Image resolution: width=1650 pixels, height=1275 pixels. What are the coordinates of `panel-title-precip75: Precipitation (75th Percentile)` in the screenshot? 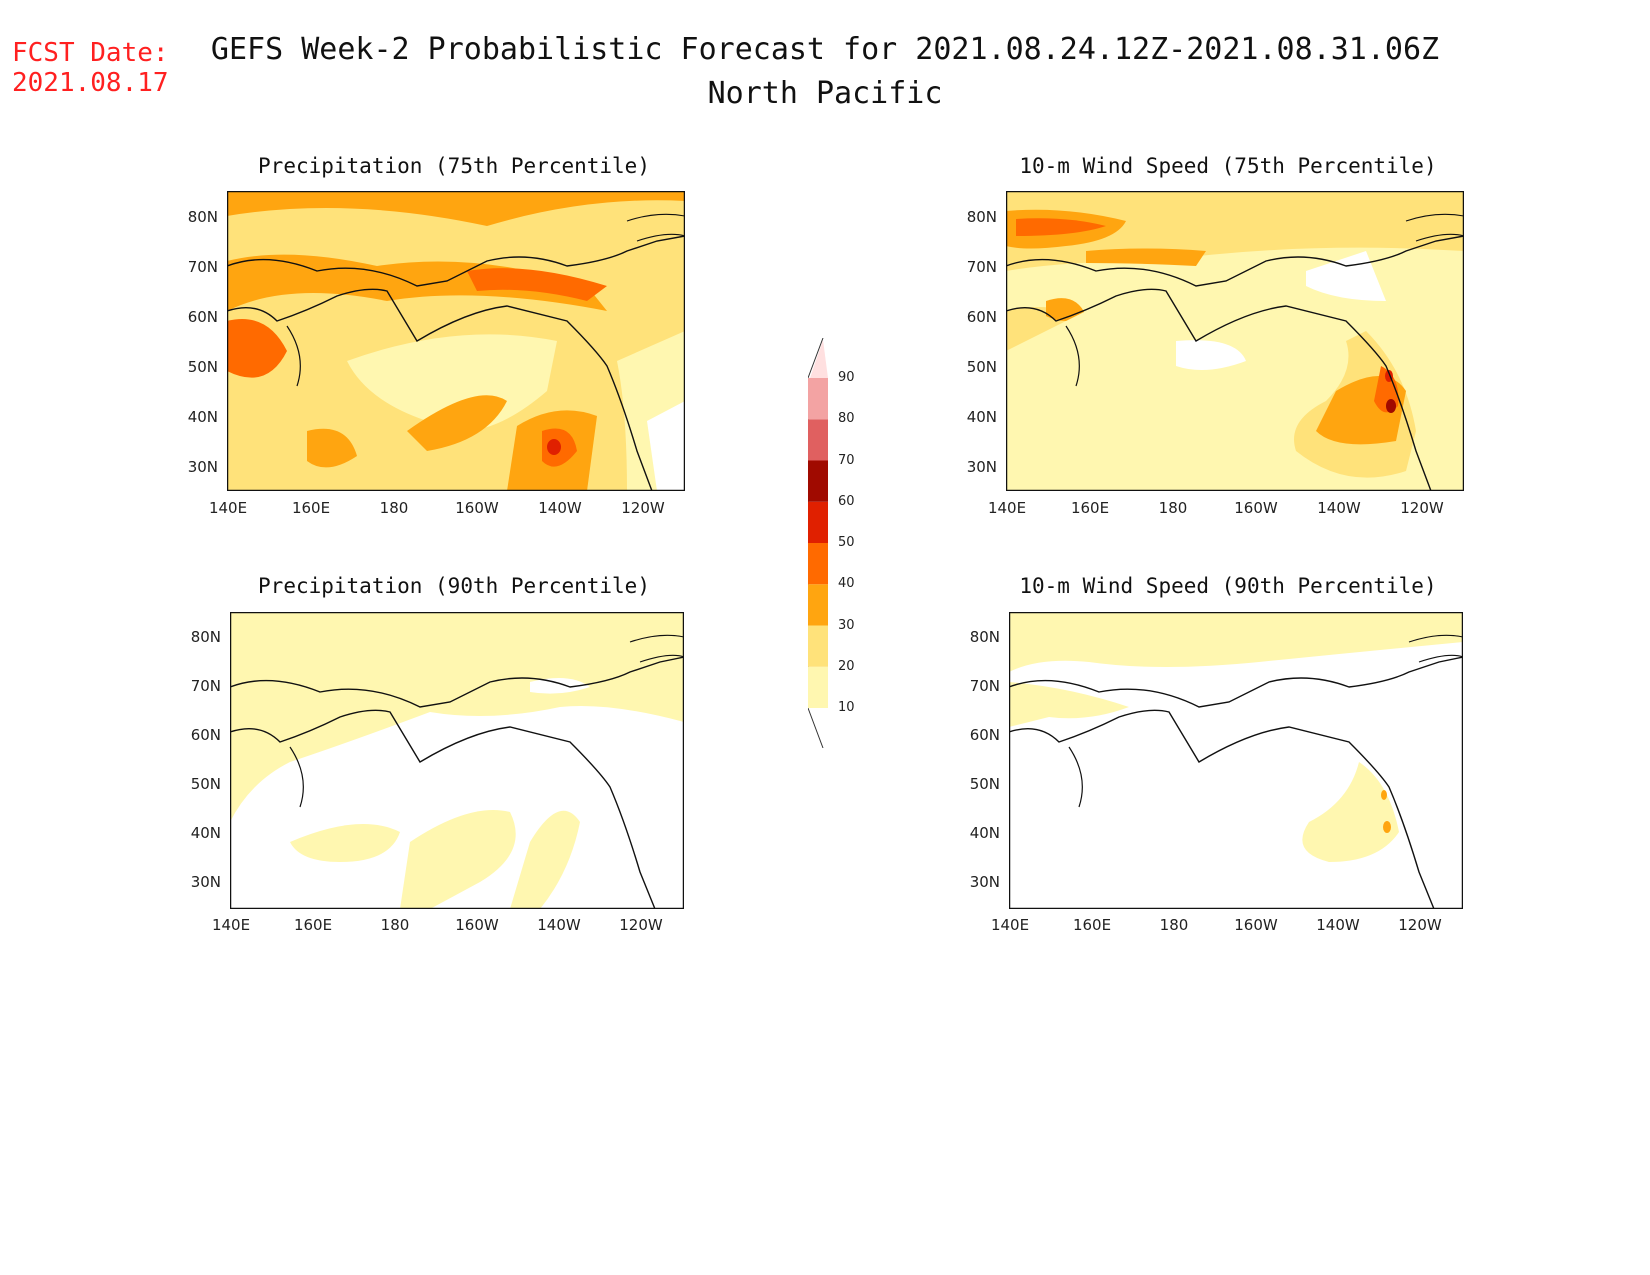 It's located at (454, 166).